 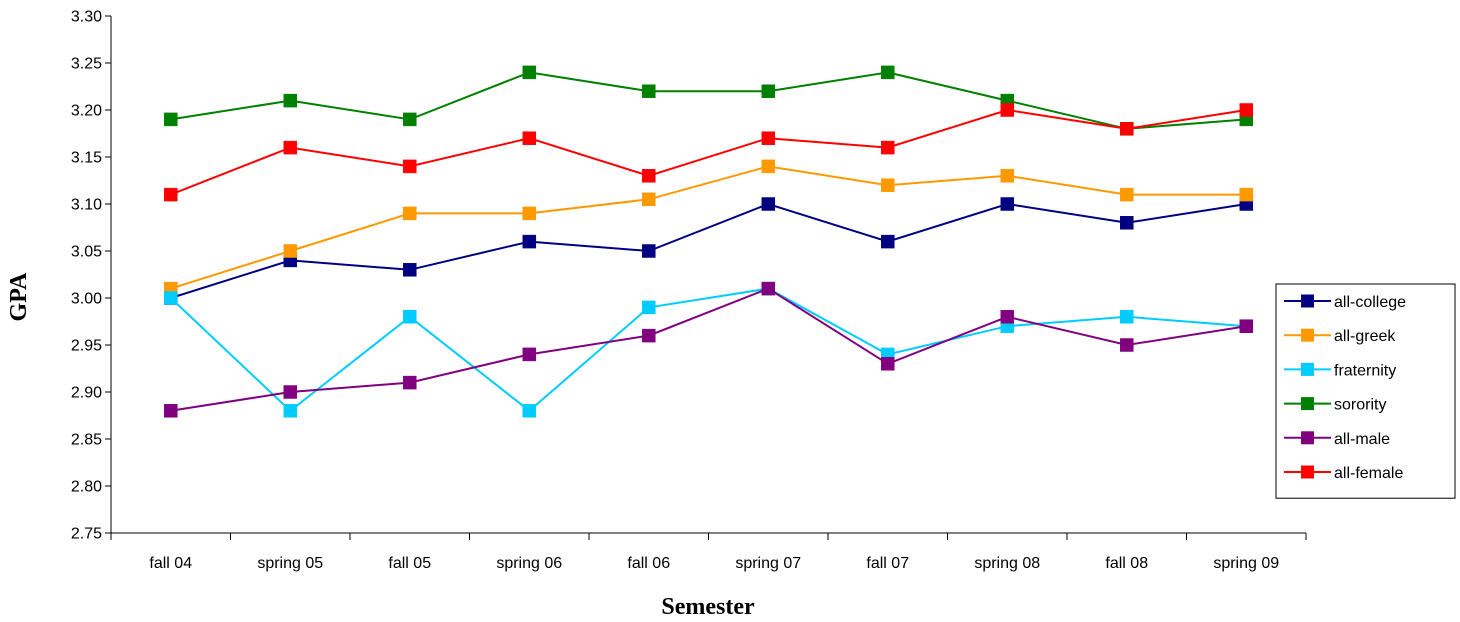 I want to click on y-tick-label: 3.10, so click(x=86, y=205).